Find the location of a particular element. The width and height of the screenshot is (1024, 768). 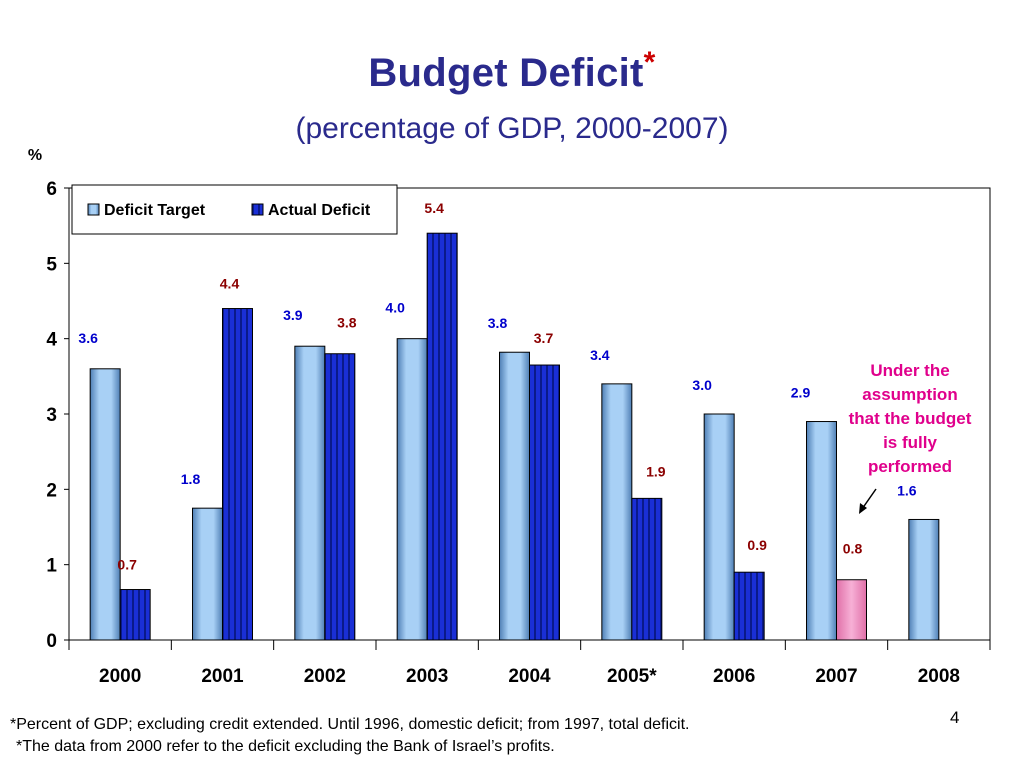

x-tick-label: 2002 is located at coordinates (325, 676).